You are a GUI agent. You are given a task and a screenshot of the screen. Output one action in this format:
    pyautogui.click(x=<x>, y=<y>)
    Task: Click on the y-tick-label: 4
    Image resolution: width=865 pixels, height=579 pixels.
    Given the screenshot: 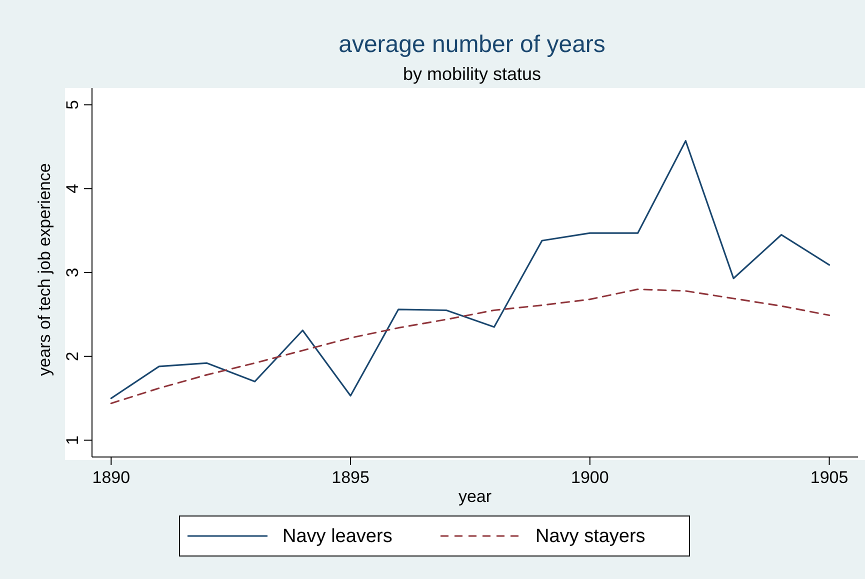 What is the action you would take?
    pyautogui.click(x=72, y=189)
    